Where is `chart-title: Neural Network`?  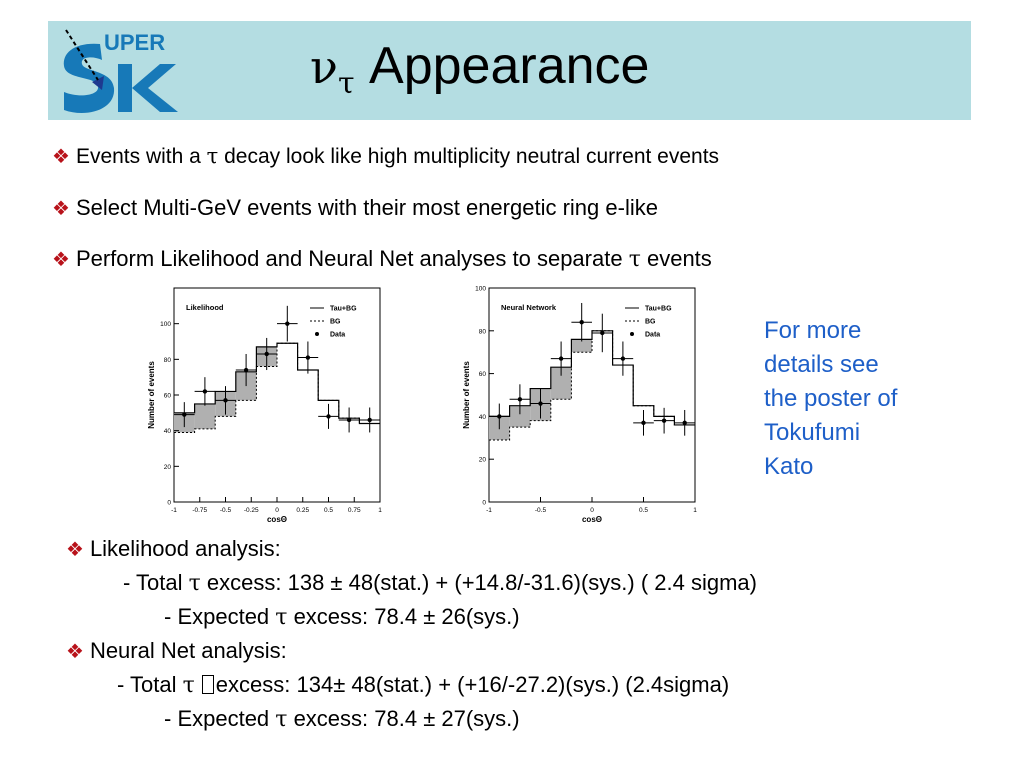 chart-title: Neural Network is located at coordinates (529, 307).